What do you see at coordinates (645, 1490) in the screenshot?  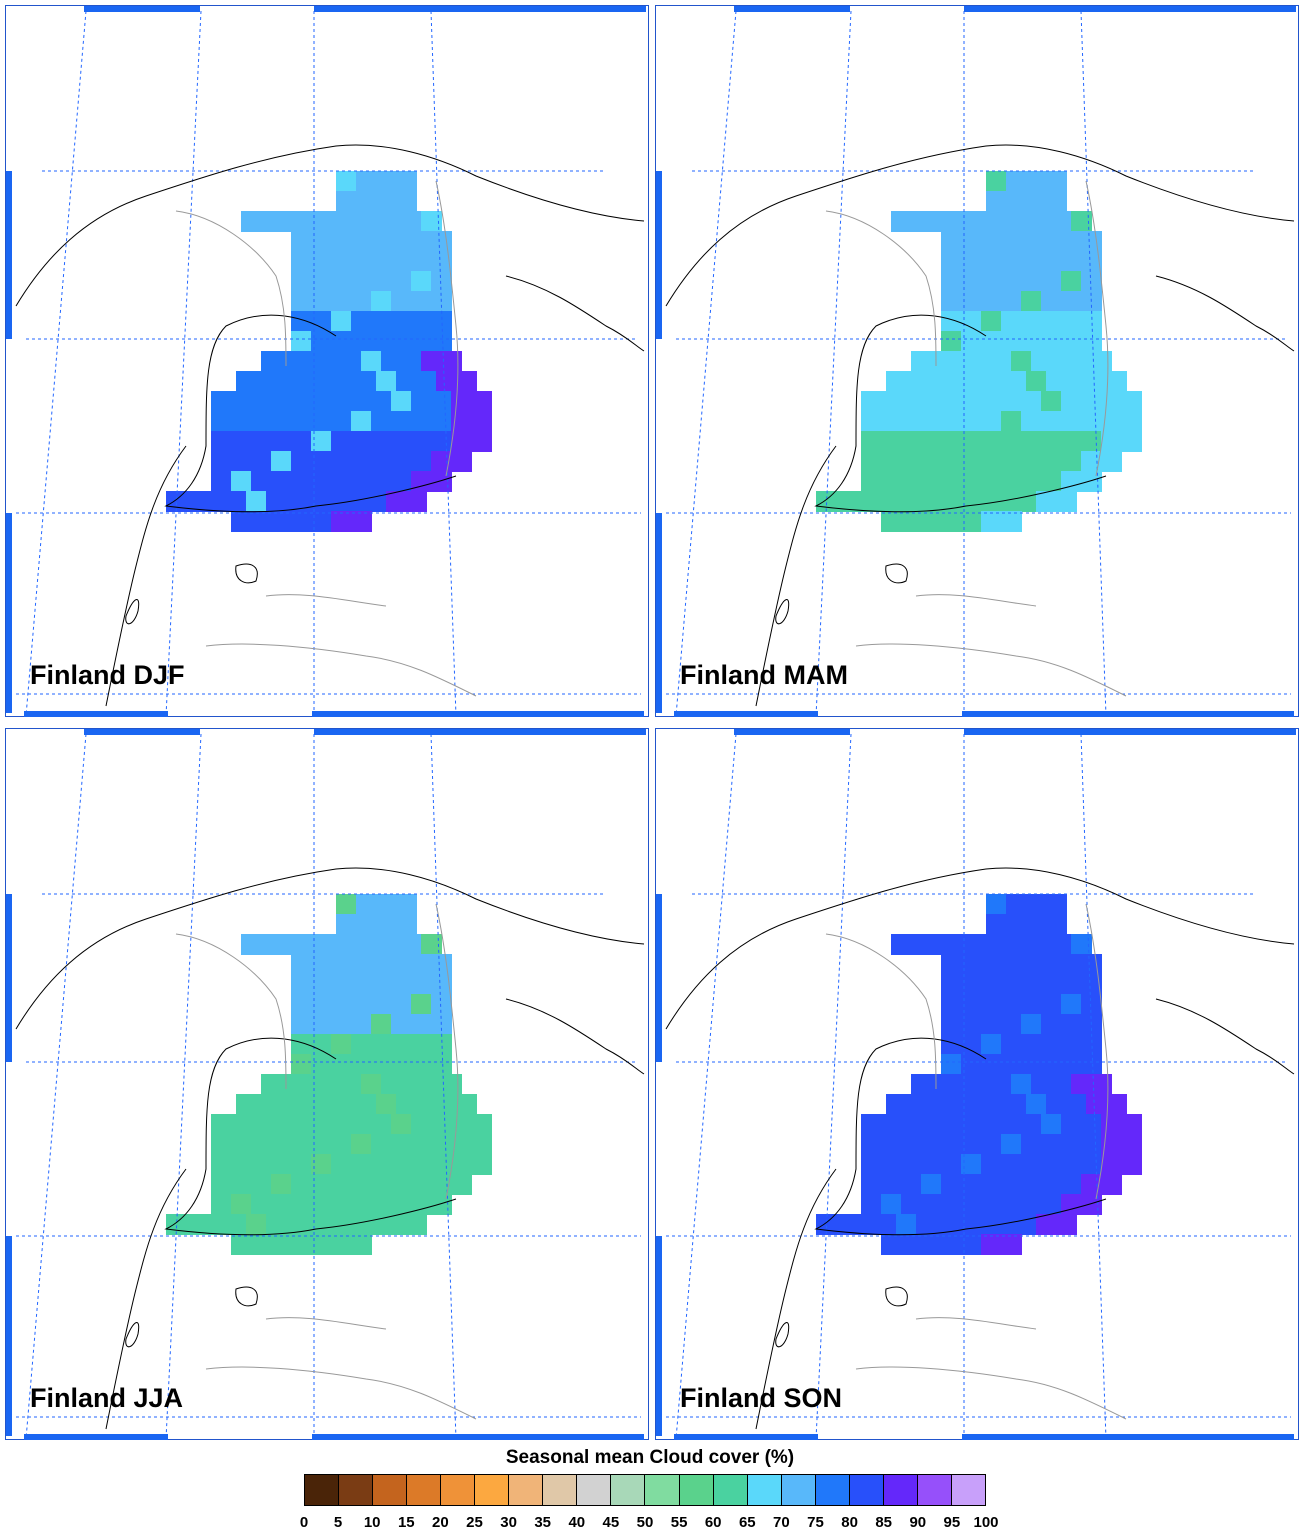 I see `colorbar` at bounding box center [645, 1490].